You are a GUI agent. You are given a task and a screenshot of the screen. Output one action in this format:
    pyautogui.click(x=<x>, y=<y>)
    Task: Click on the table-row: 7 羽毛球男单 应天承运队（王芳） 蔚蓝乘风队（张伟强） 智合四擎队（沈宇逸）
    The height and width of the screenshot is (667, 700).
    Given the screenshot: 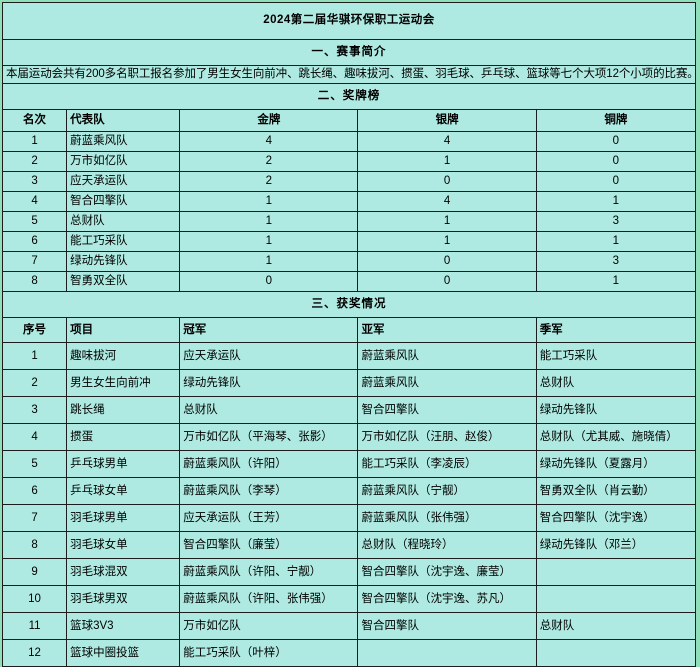 What is the action you would take?
    pyautogui.click(x=349, y=518)
    